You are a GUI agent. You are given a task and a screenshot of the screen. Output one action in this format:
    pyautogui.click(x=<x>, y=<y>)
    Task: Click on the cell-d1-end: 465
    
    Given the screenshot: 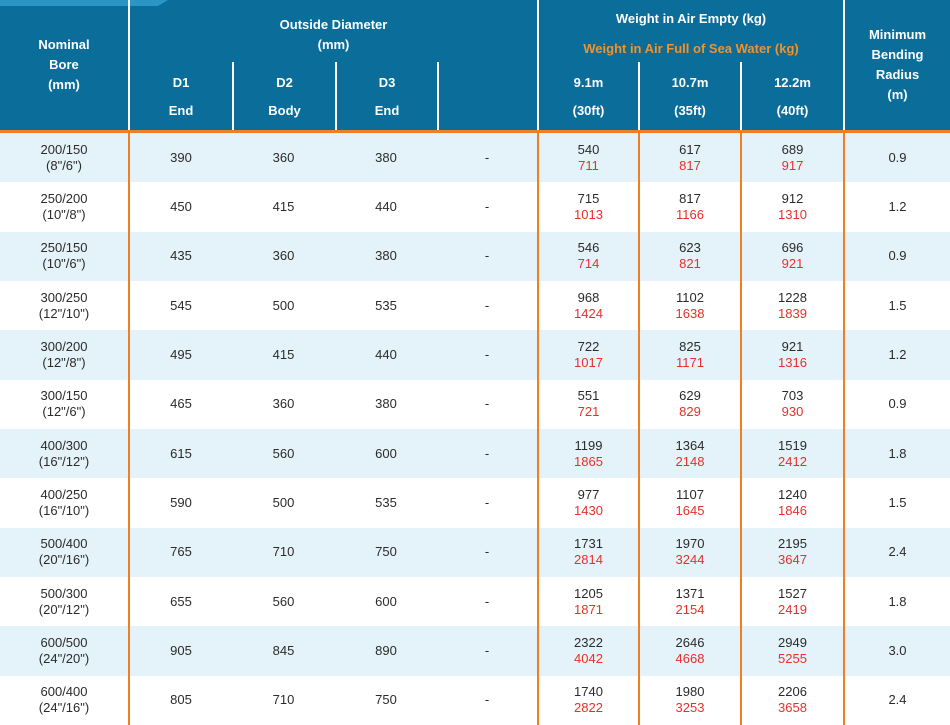 What is the action you would take?
    pyautogui.click(x=181, y=404)
    